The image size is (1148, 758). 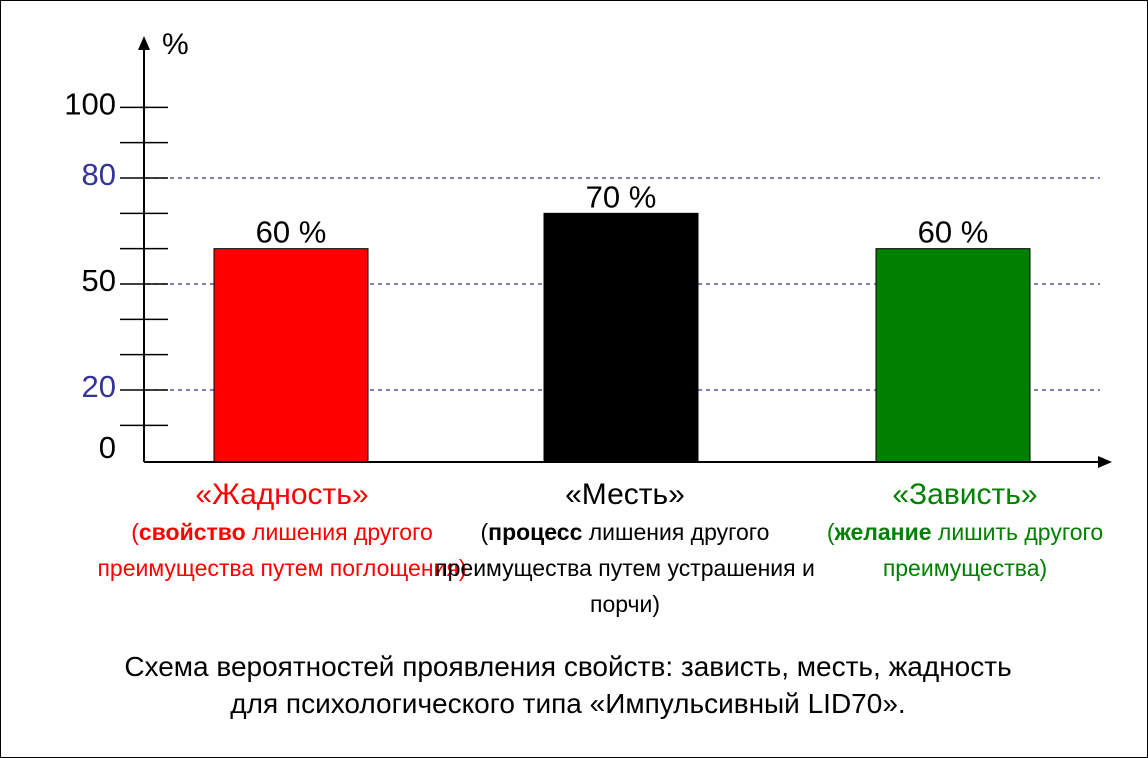 What do you see at coordinates (621, 196) in the screenshot?
I see `bar-value-label-1: 70 %` at bounding box center [621, 196].